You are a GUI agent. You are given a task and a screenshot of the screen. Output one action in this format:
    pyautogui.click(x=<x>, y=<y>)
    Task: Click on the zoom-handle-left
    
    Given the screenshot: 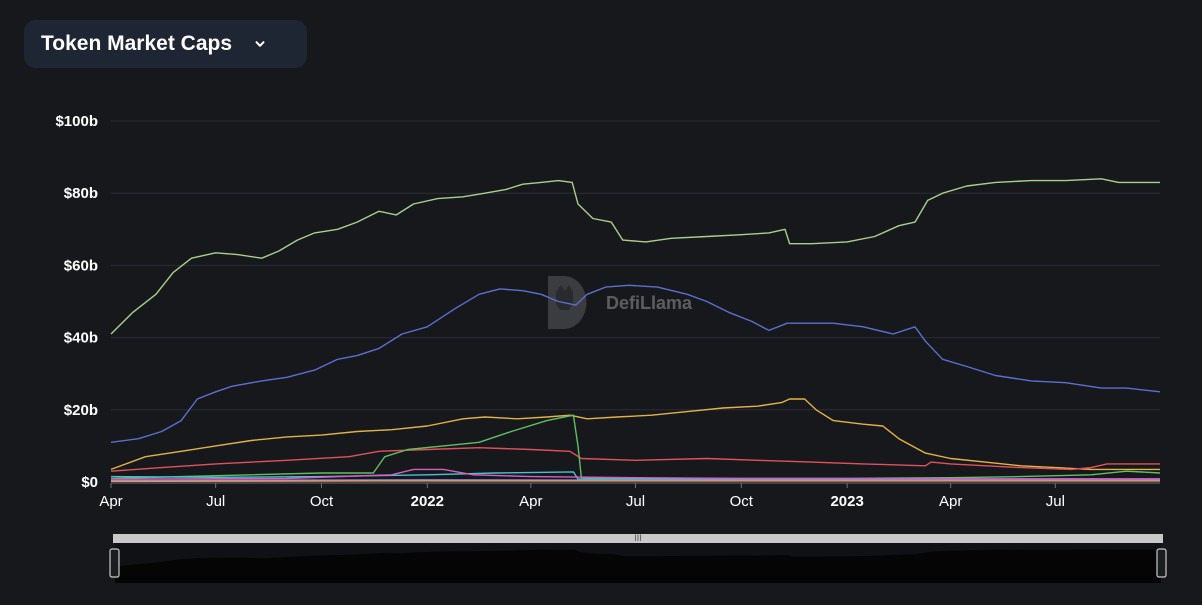 What is the action you would take?
    pyautogui.click(x=114, y=563)
    